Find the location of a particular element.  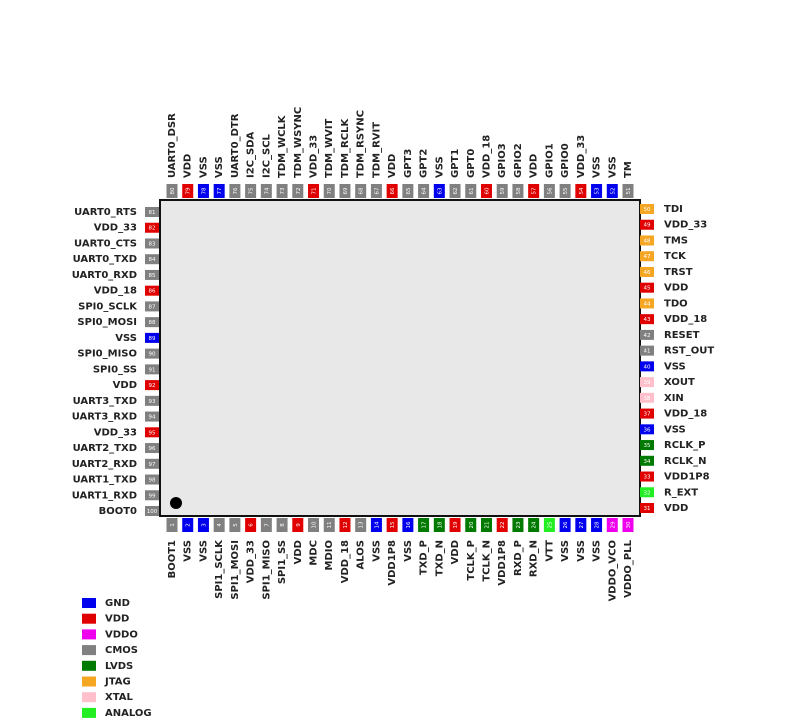

pin-number: 30 is located at coordinates (629, 524).